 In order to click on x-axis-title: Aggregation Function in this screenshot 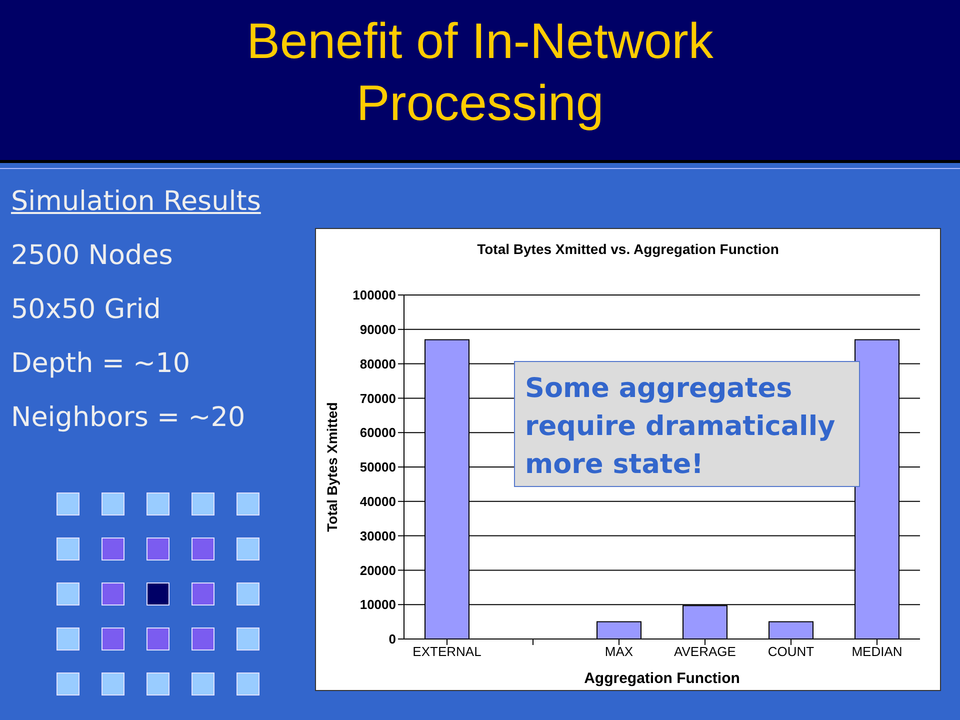, I will do `click(662, 678)`.